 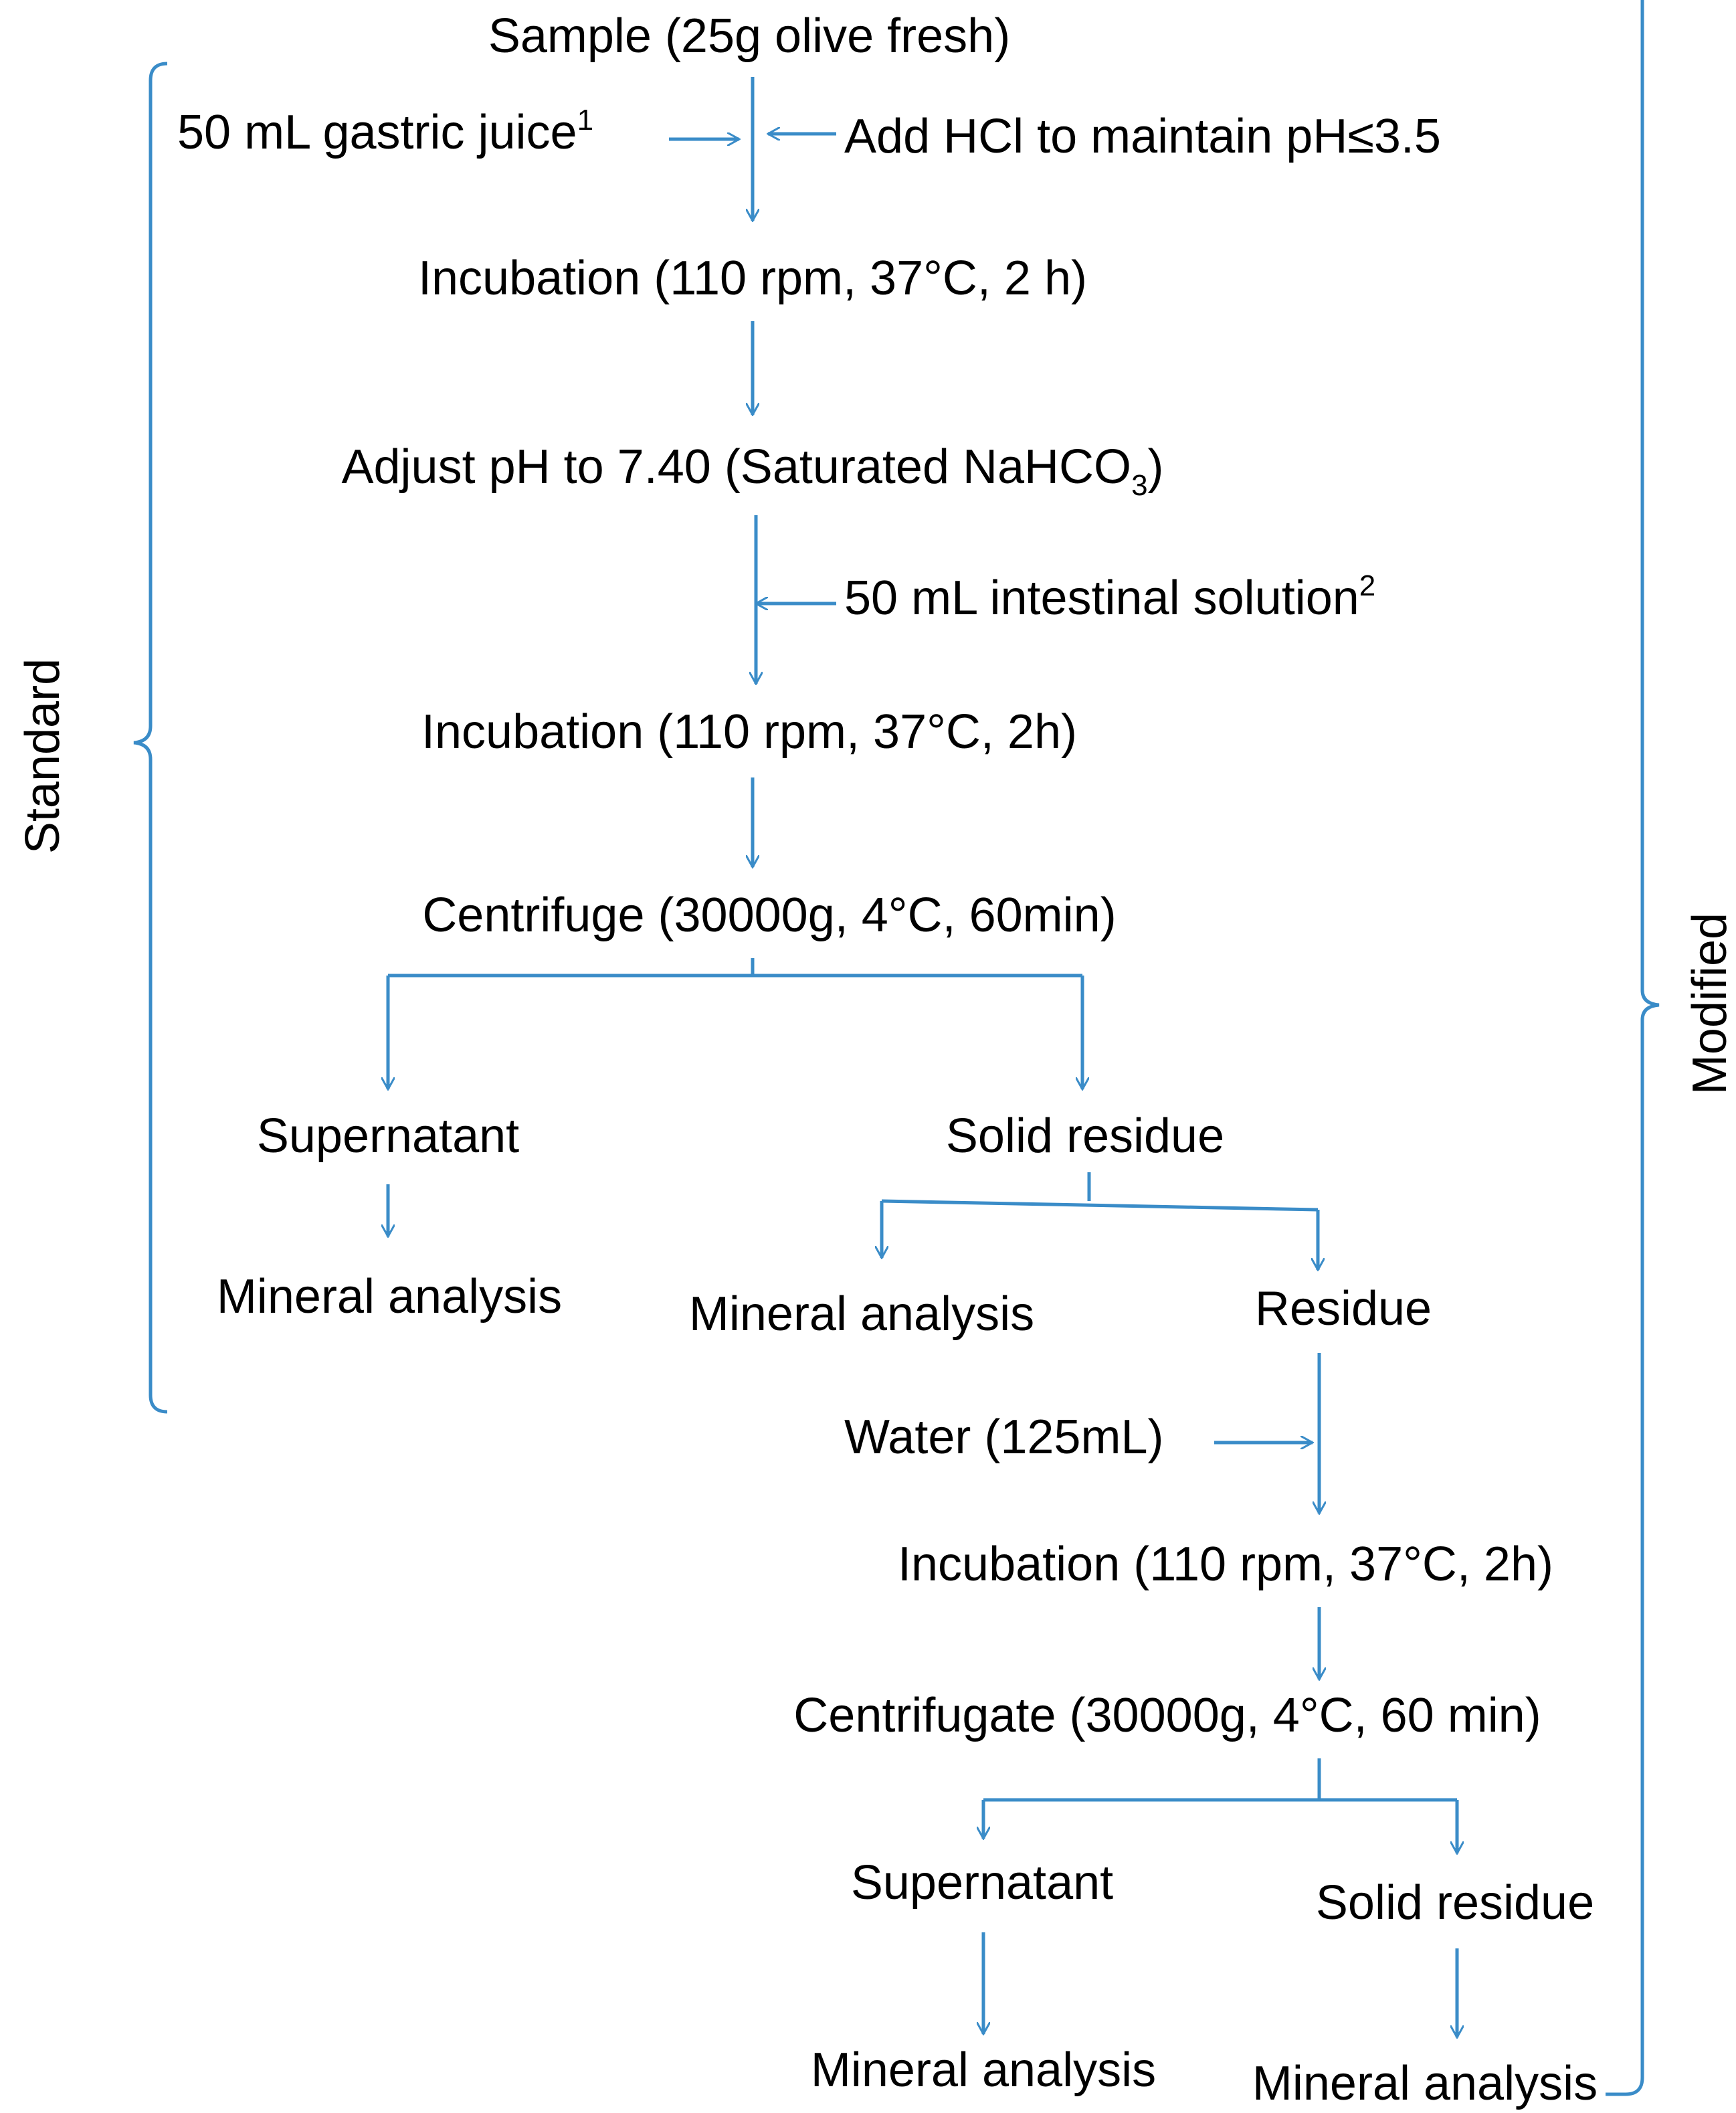 I want to click on node-supernatant-1: Supernatant, so click(x=388, y=1136).